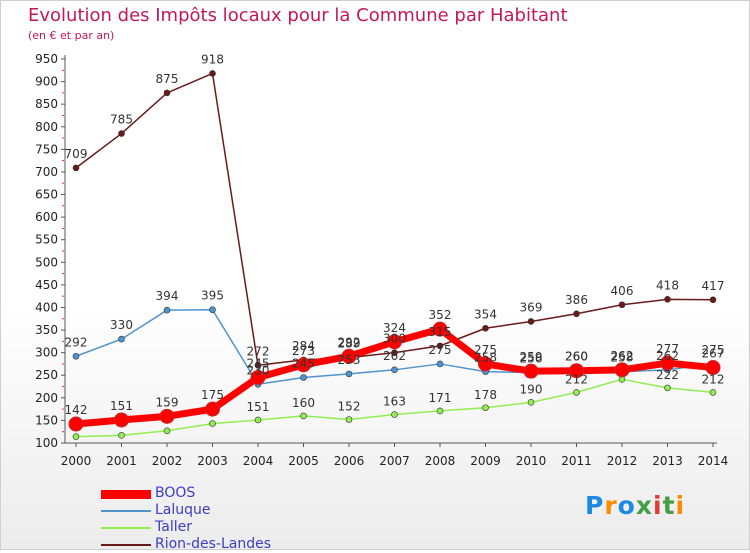  What do you see at coordinates (680, 505) in the screenshot?
I see `logo-letter: i` at bounding box center [680, 505].